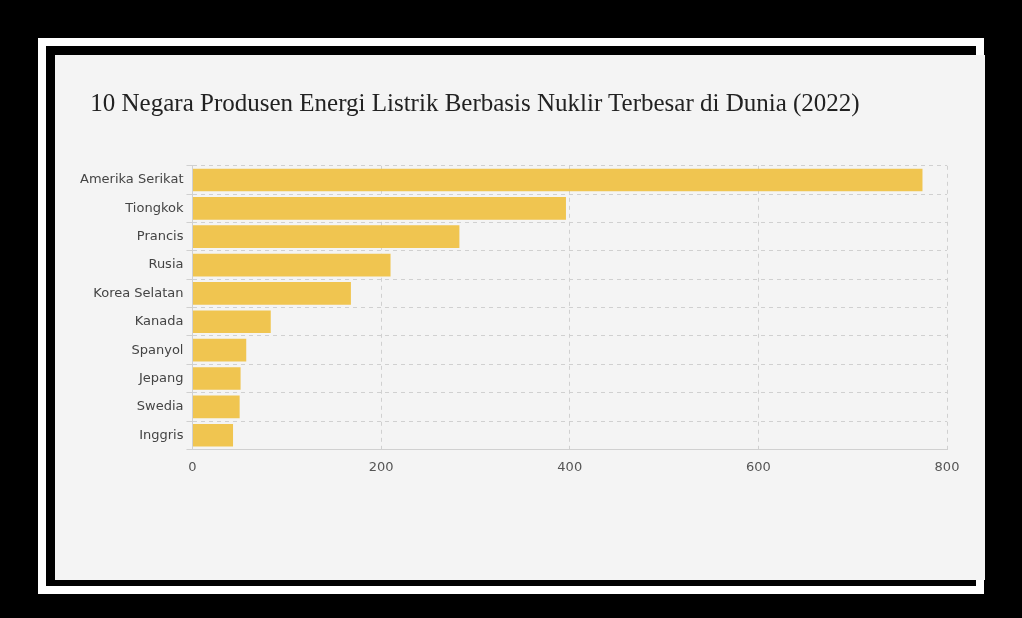 Image resolution: width=1022 pixels, height=618 pixels. I want to click on y-tick-label: Inggris, so click(161, 434).